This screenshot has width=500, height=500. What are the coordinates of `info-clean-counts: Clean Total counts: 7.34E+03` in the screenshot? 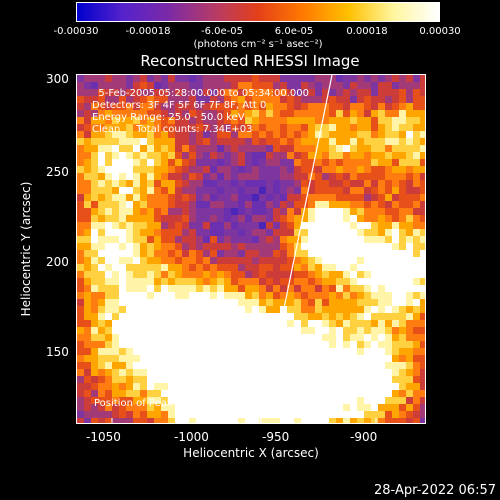 It's located at (172, 129).